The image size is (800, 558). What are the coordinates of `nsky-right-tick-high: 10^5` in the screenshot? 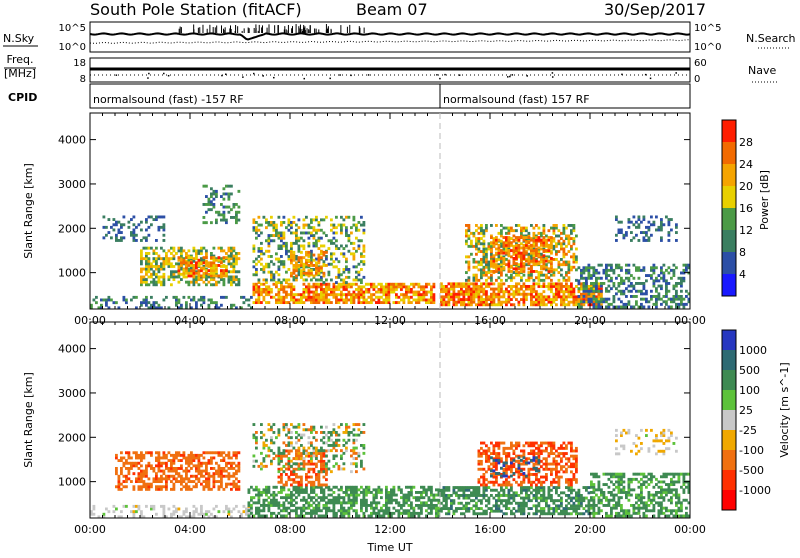 It's located at (707, 28).